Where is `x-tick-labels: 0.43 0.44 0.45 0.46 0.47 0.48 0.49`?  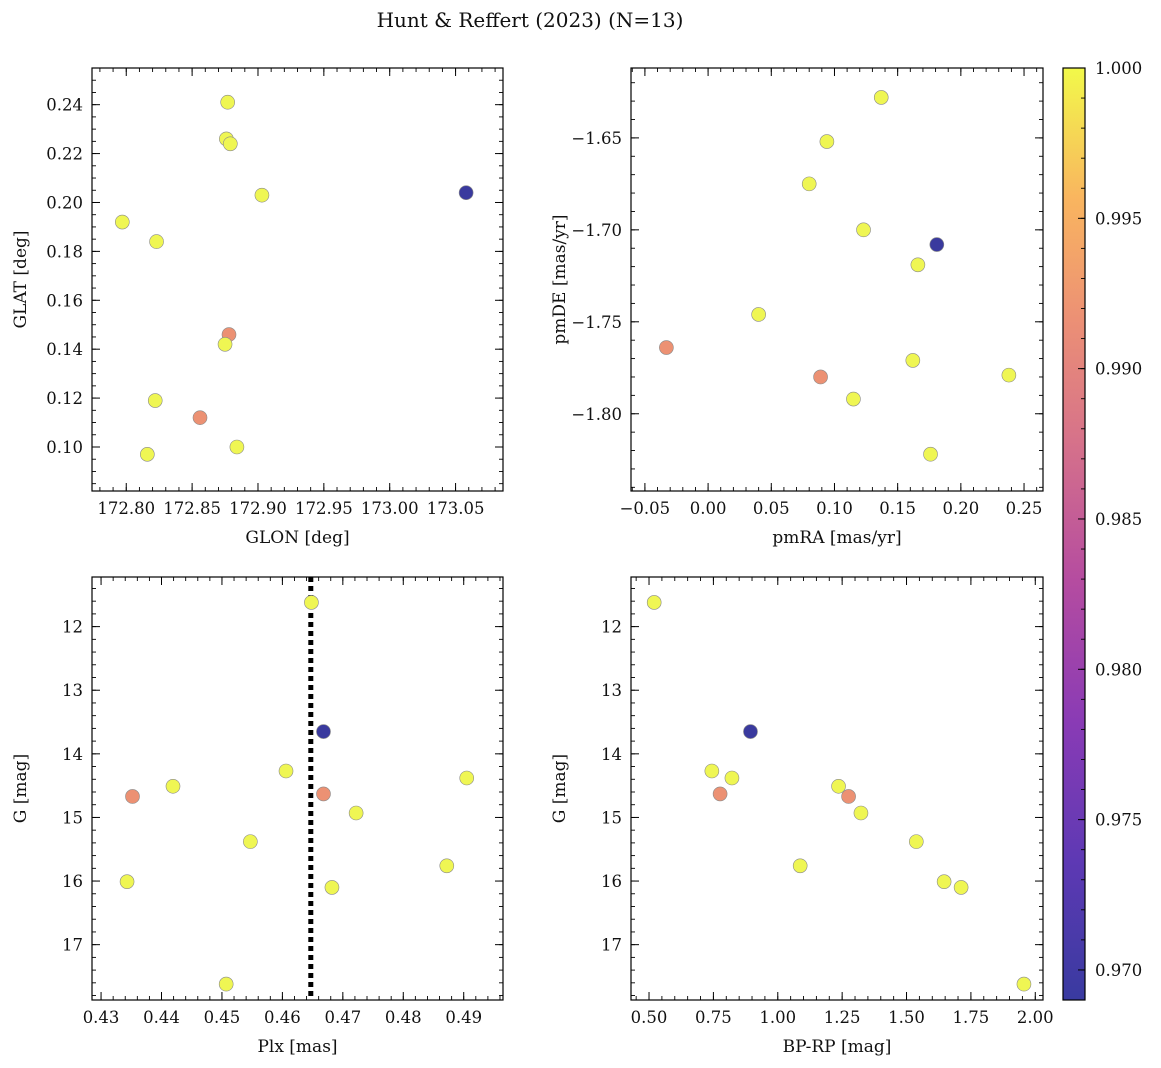 x-tick-labels: 0.43 0.44 0.45 0.46 0.47 0.48 0.49 is located at coordinates (282, 1017).